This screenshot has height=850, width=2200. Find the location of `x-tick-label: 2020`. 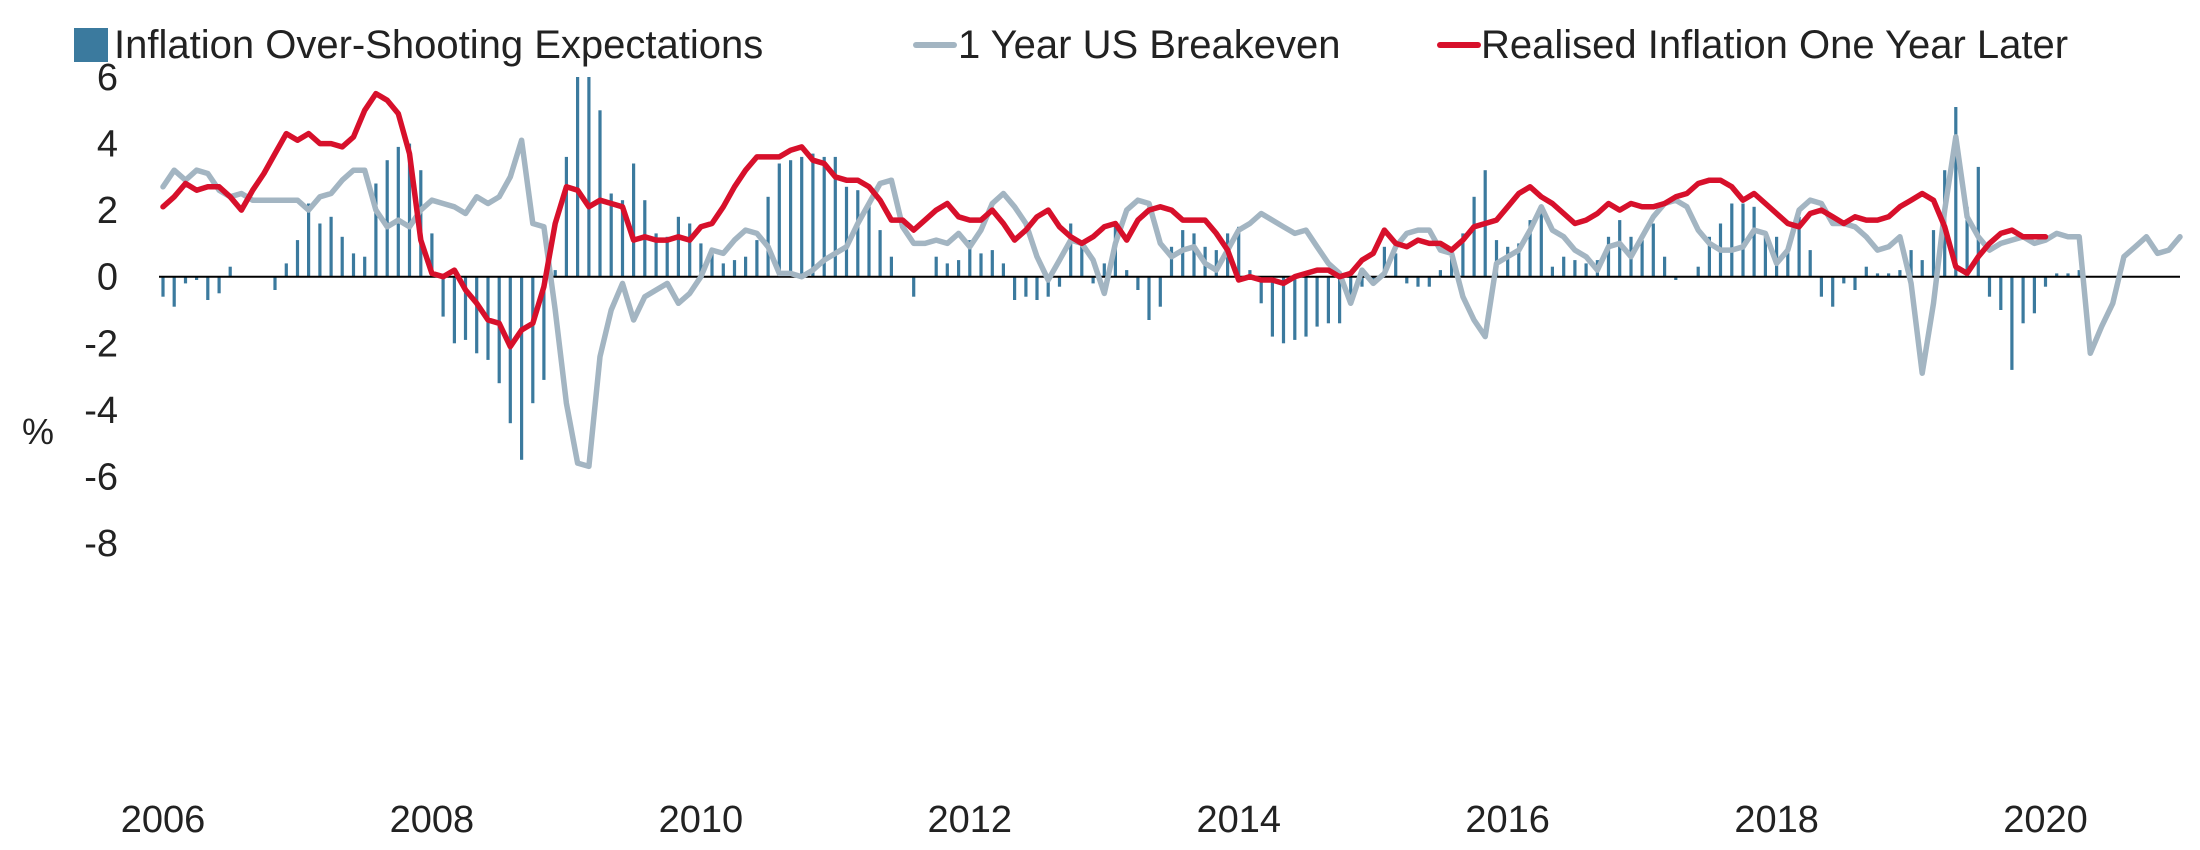

x-tick-label: 2020 is located at coordinates (2045, 820).